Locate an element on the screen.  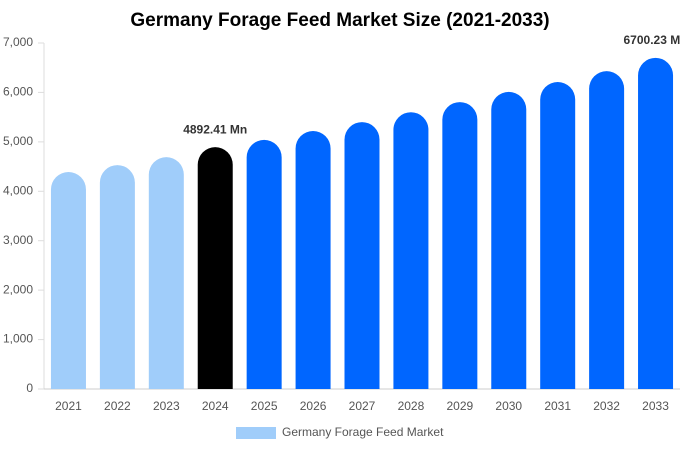
legend-label: Germany Forage Feed Market is located at coordinates (363, 432).